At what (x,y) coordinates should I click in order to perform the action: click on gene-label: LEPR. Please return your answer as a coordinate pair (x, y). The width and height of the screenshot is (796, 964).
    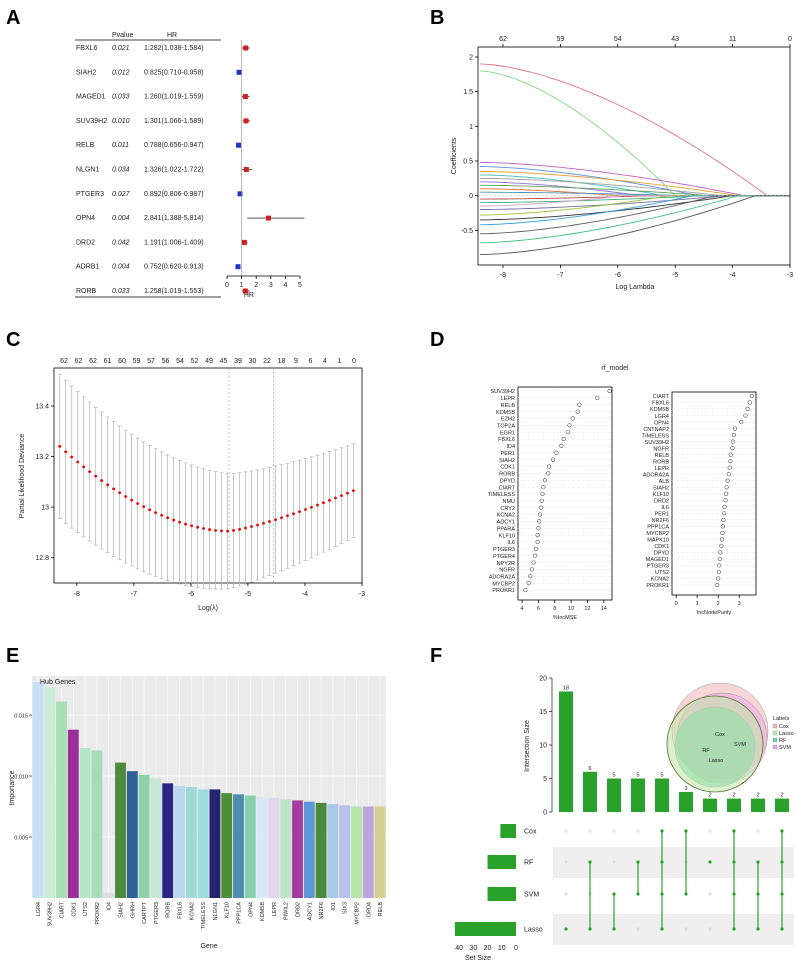
    Looking at the image, I should click on (662, 469).